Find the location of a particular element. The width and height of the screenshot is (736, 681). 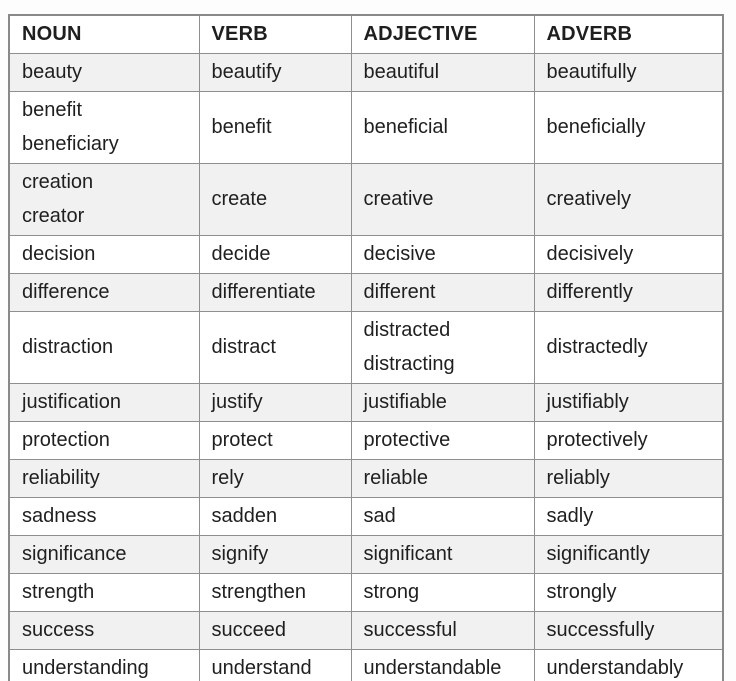

table-row: reliability rely reliable reliably is located at coordinates (366, 478).